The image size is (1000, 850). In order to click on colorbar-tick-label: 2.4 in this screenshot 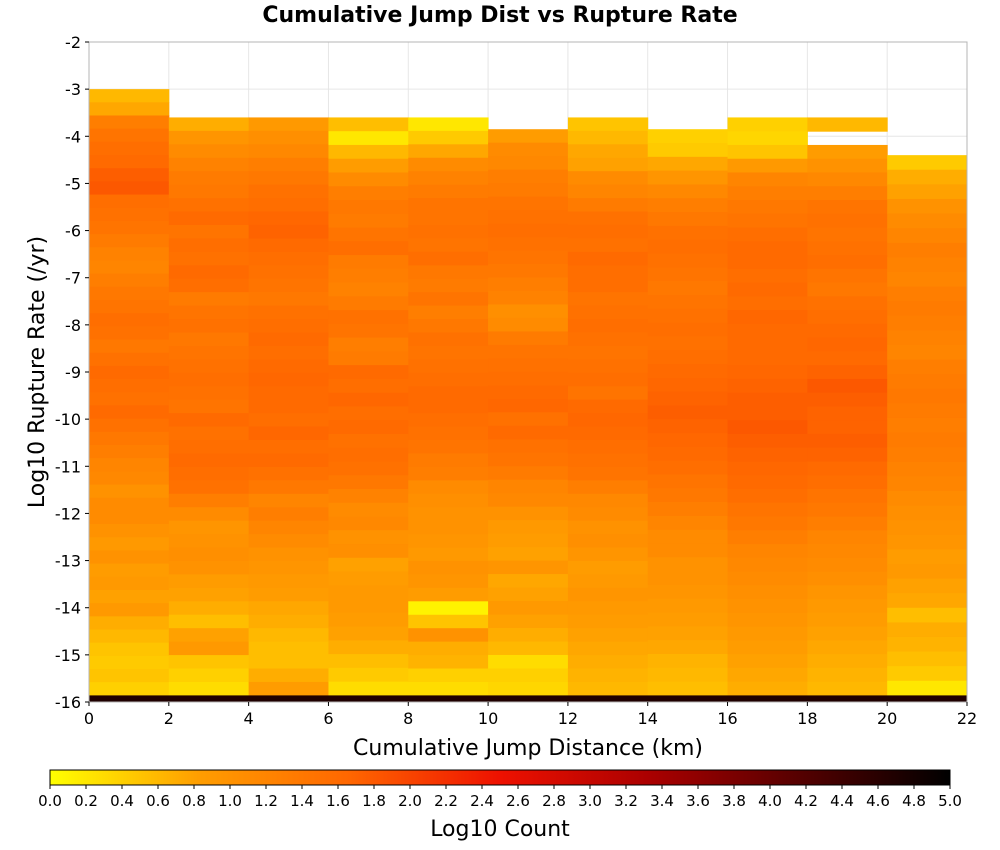, I will do `click(482, 801)`.